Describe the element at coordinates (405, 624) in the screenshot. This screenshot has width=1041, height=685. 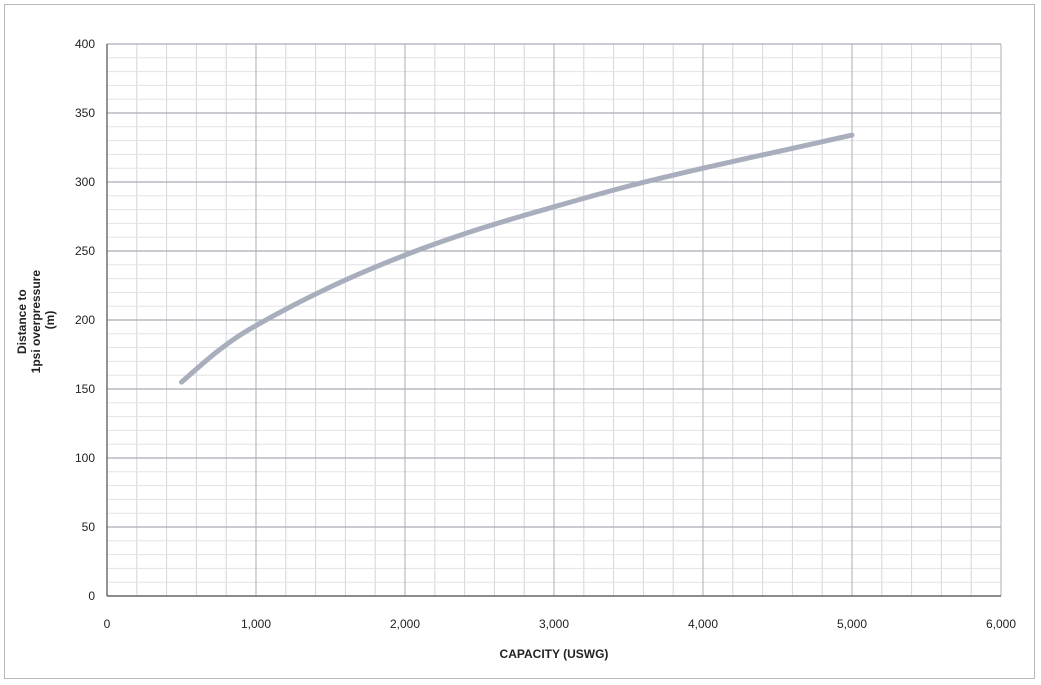
I see `x-tick-label: 2,000` at that location.